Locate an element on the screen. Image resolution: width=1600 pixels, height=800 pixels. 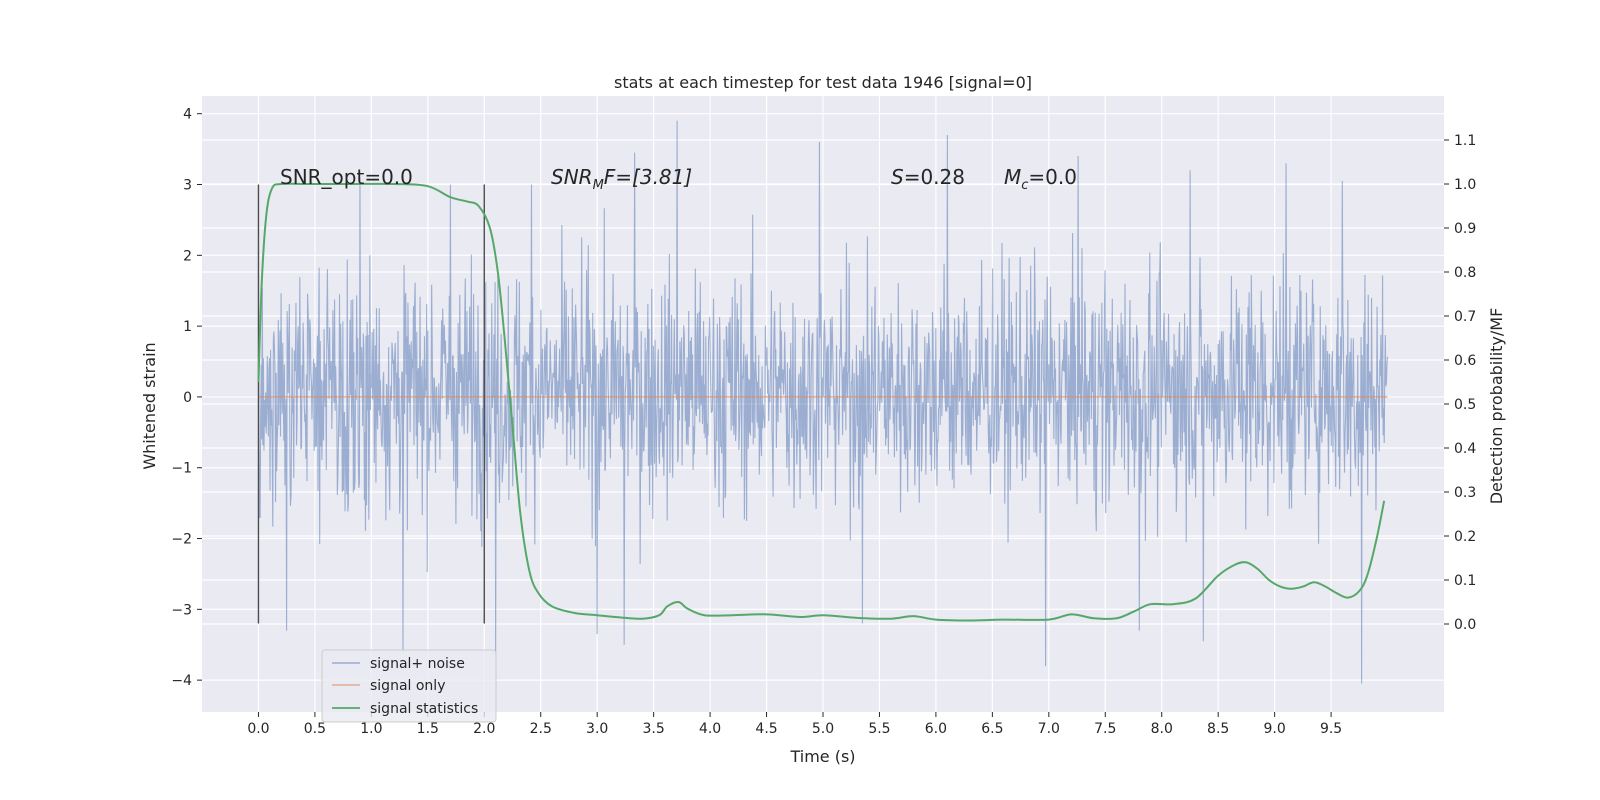
y-axis-label: Whitened strain is located at coordinates (149, 405).